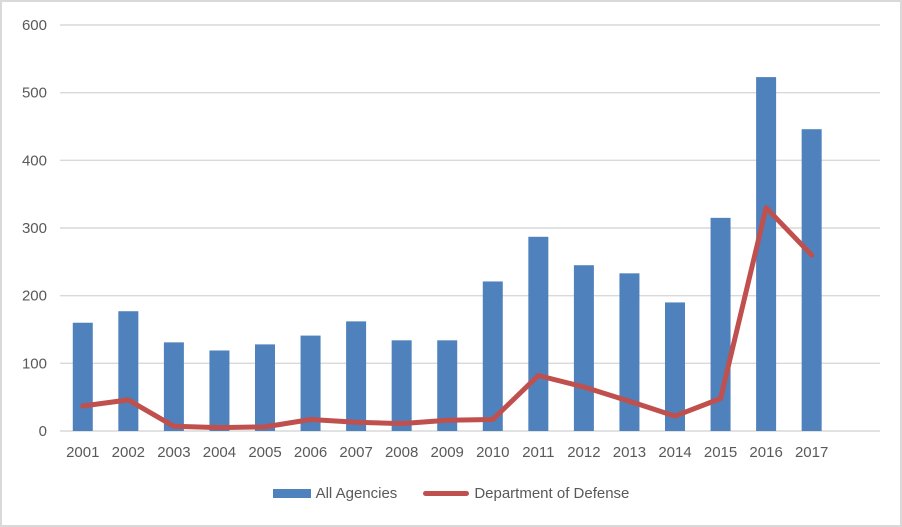 The image size is (902, 527). What do you see at coordinates (34, 228) in the screenshot?
I see `y-axis-tick-300: 300` at bounding box center [34, 228].